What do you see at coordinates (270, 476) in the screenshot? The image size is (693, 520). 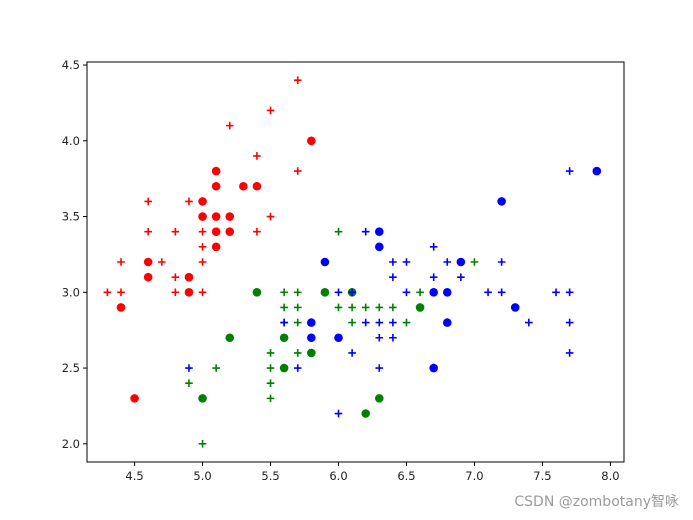 I see `x-tick-label: 5.5` at bounding box center [270, 476].